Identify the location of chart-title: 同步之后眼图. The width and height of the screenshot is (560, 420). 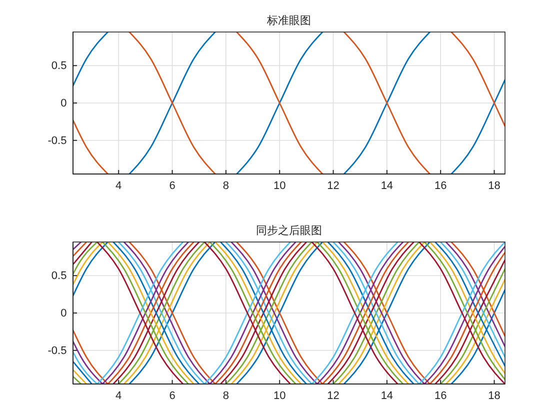
(289, 230).